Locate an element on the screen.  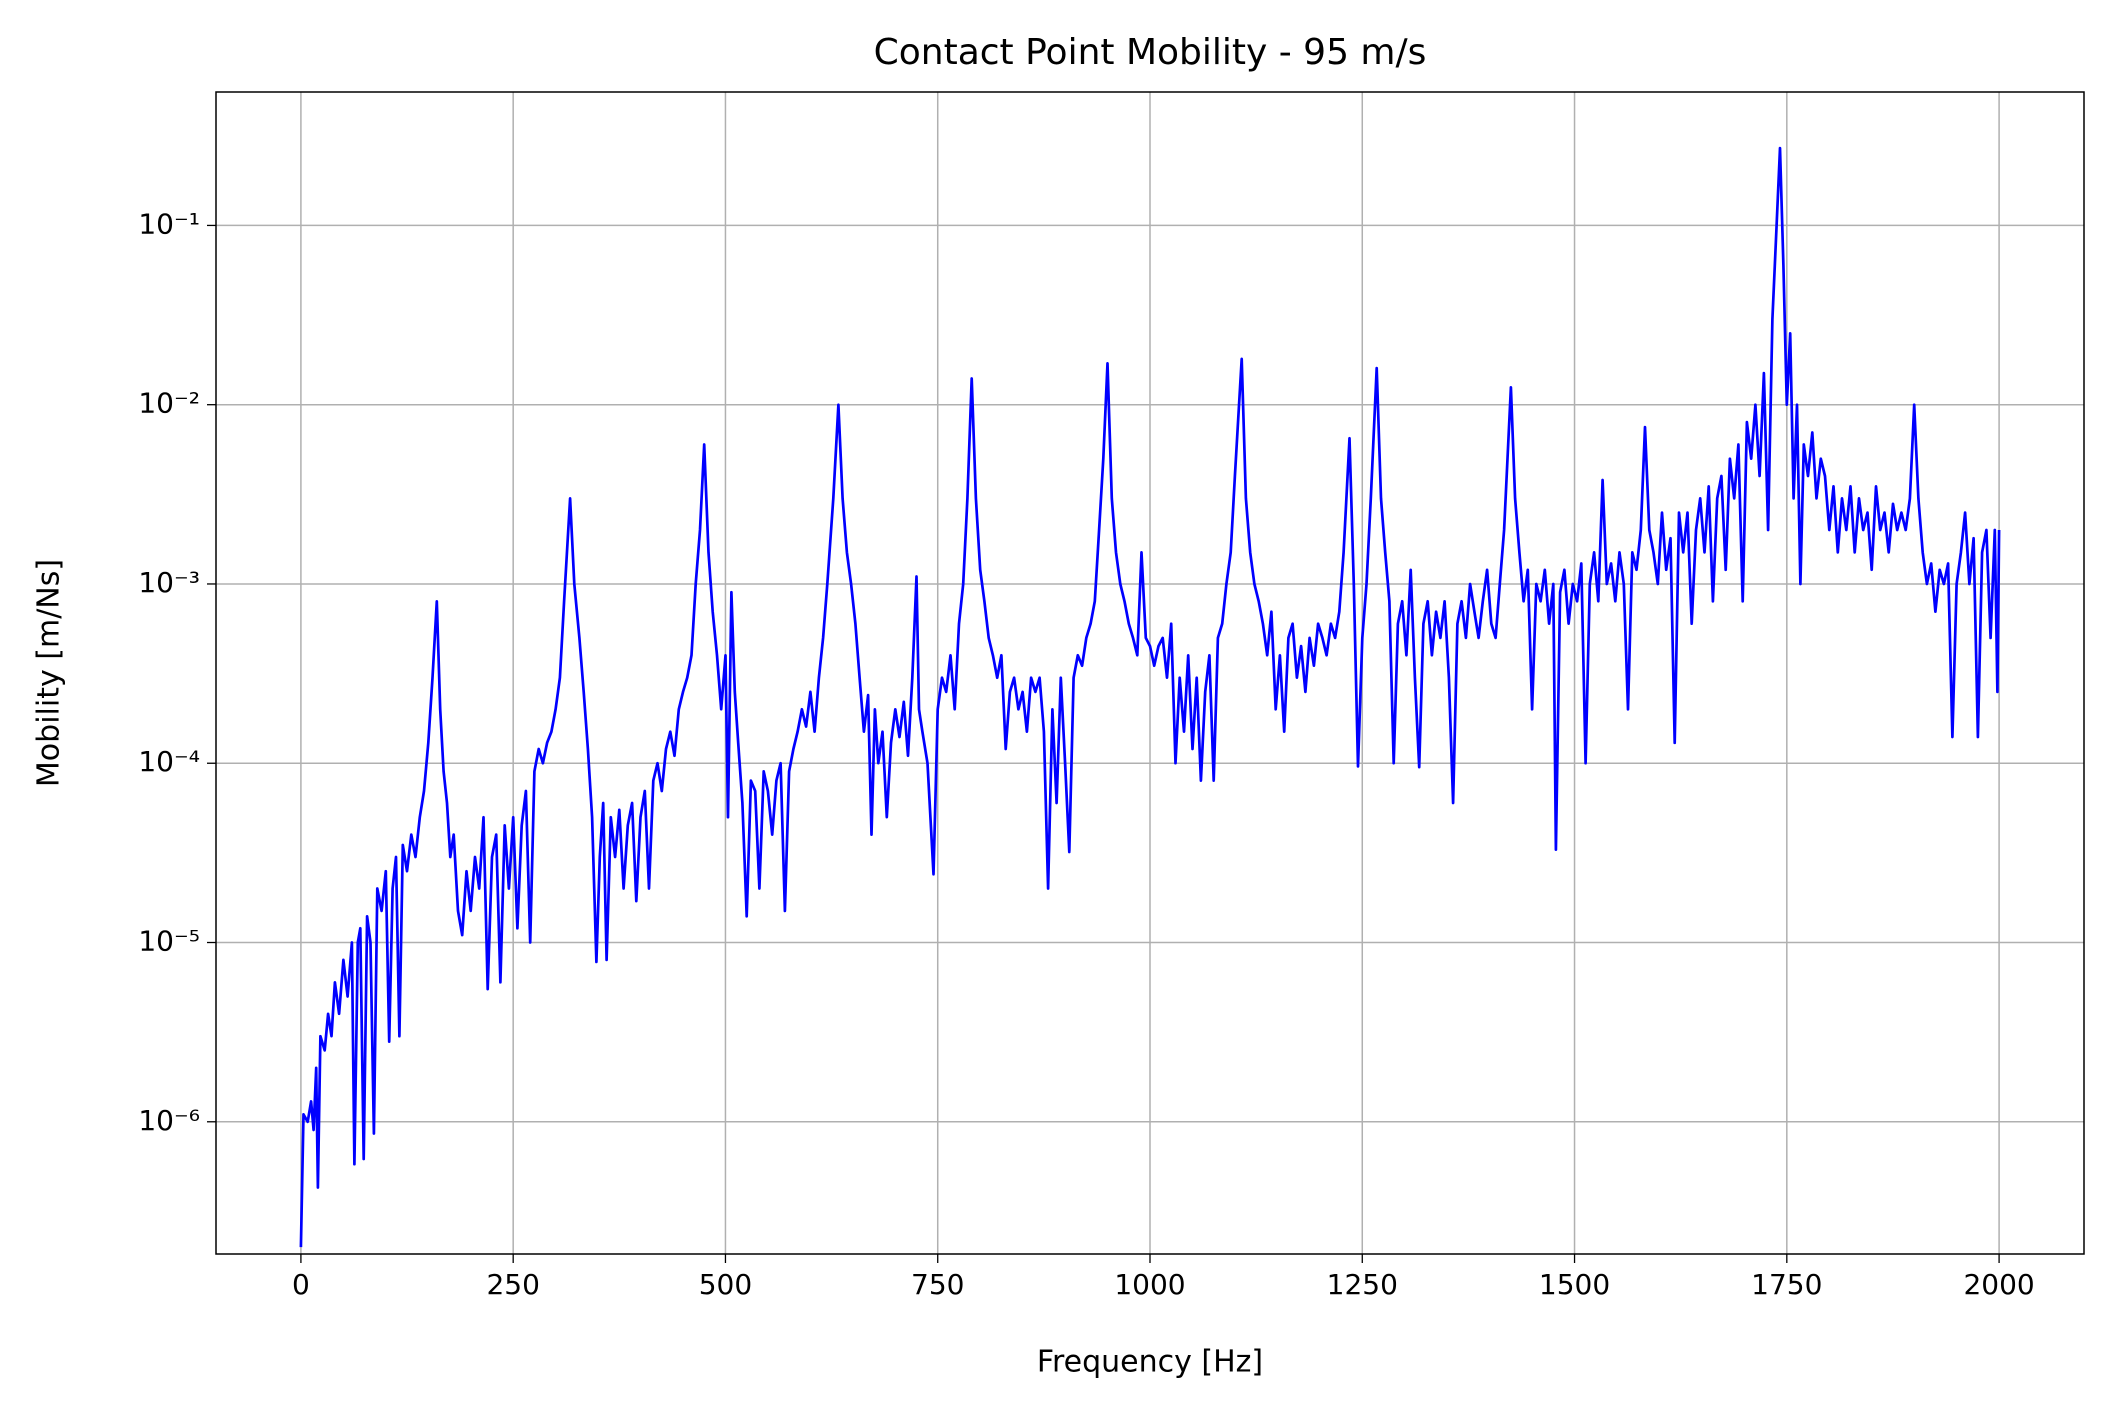
y-tick-label: 10⁻¹ is located at coordinates (169, 223).